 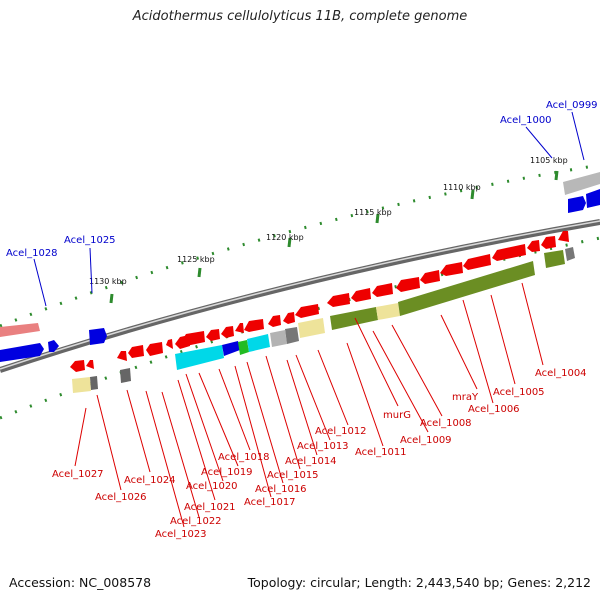 What do you see at coordinates (285, 237) in the screenshot?
I see `tick-label: 1120 kbp` at bounding box center [285, 237].